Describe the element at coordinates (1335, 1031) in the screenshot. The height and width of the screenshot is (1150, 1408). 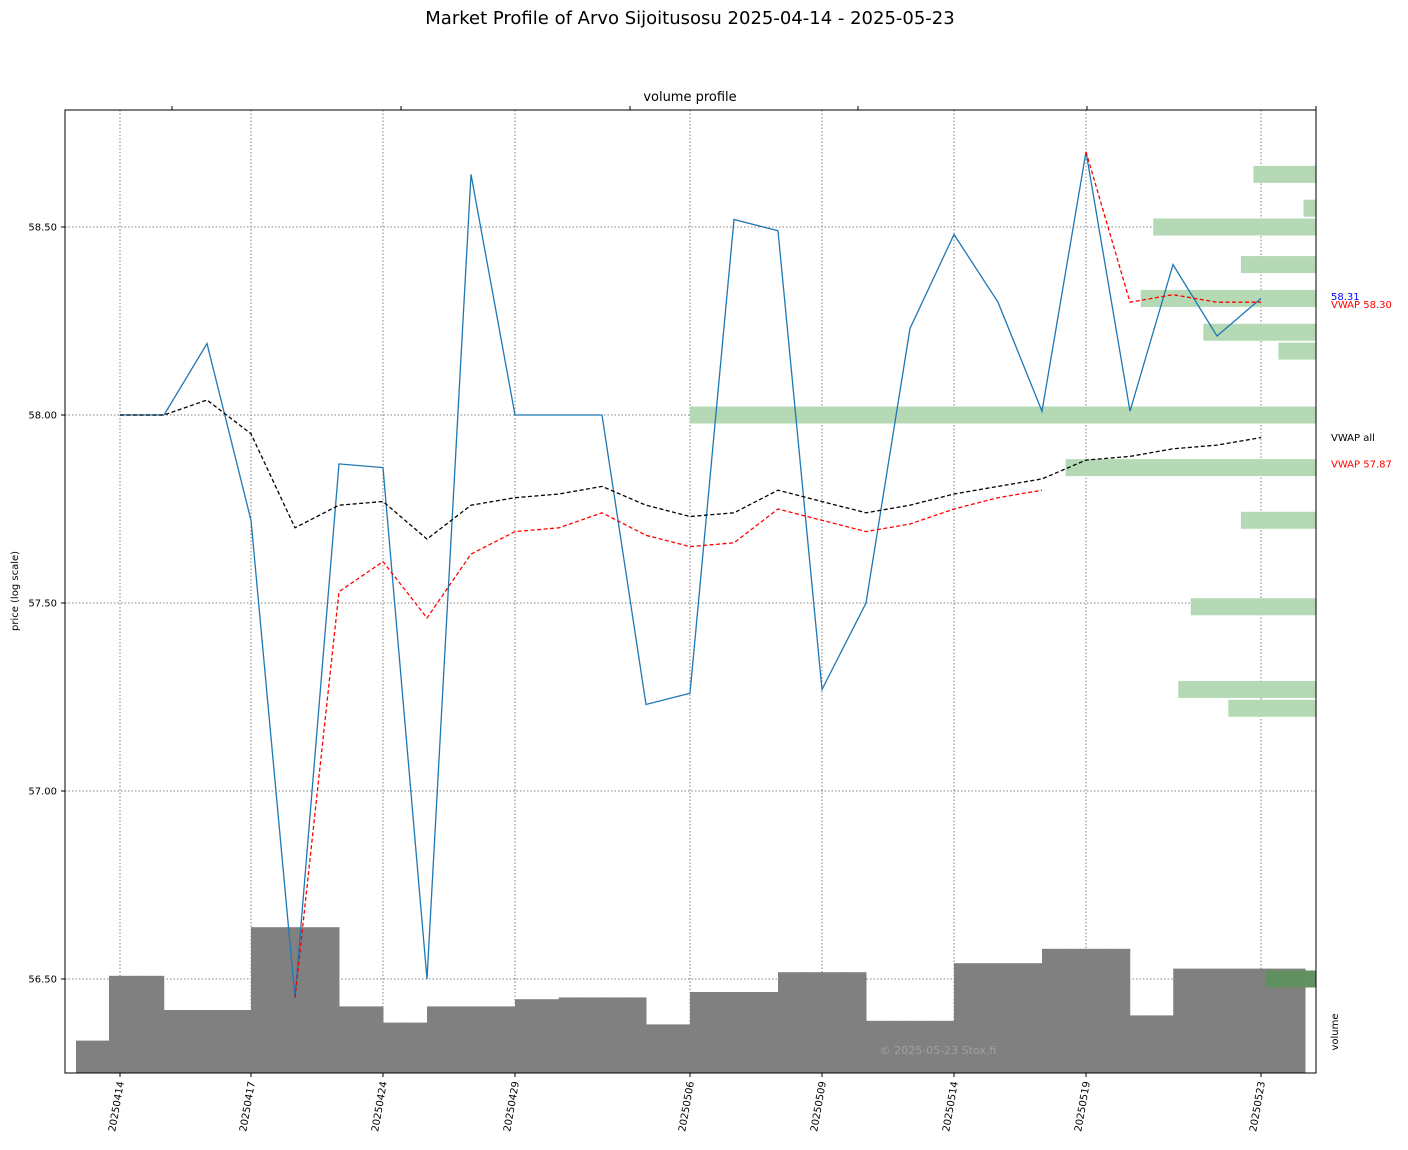
I see `volume-axis-label: volume` at that location.